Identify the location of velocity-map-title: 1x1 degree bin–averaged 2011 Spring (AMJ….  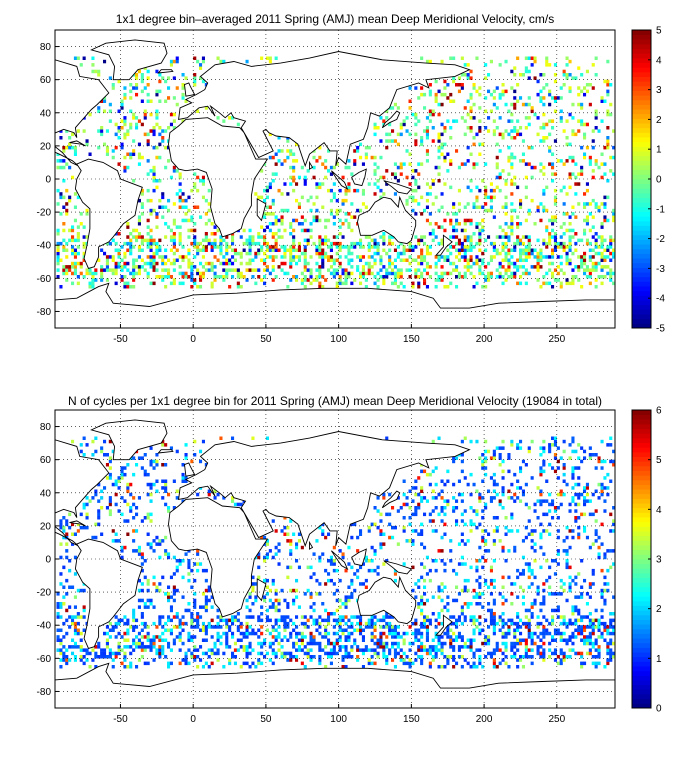
(335, 19).